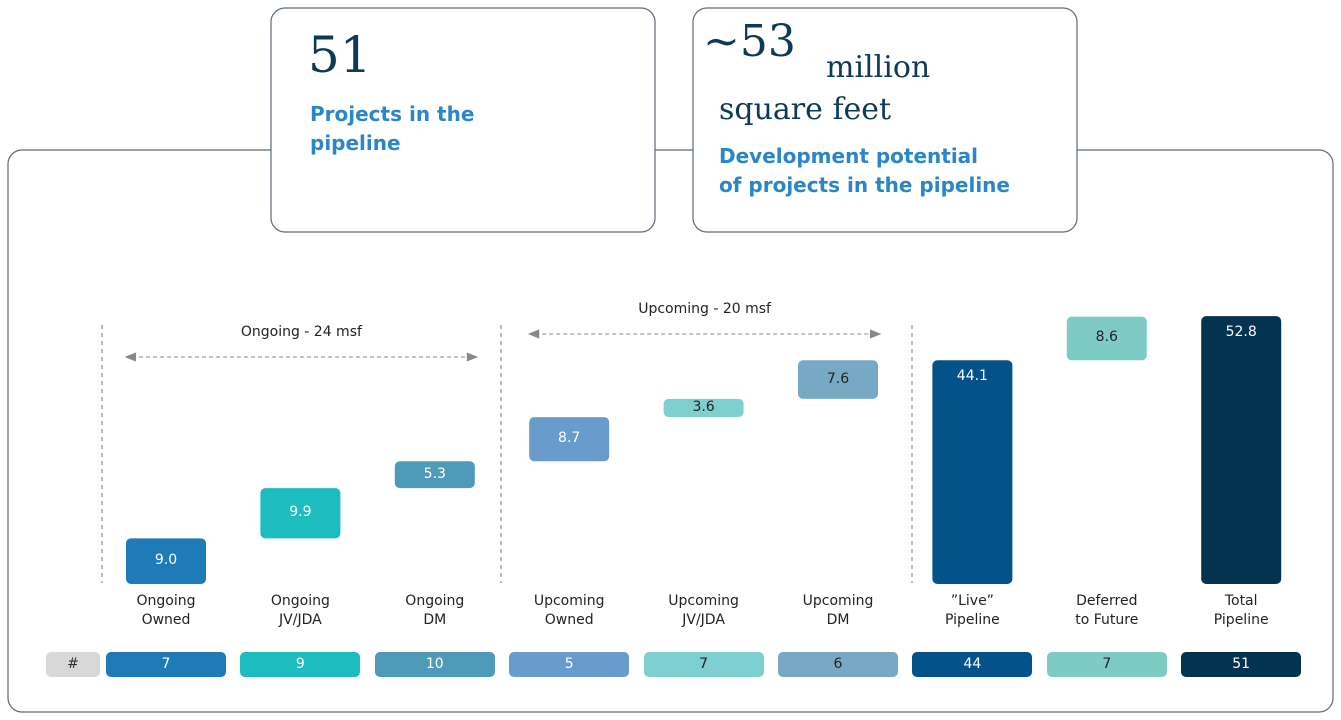 This screenshot has width=1341, height=720. What do you see at coordinates (73, 664) in the screenshot?
I see `count-label: #` at bounding box center [73, 664].